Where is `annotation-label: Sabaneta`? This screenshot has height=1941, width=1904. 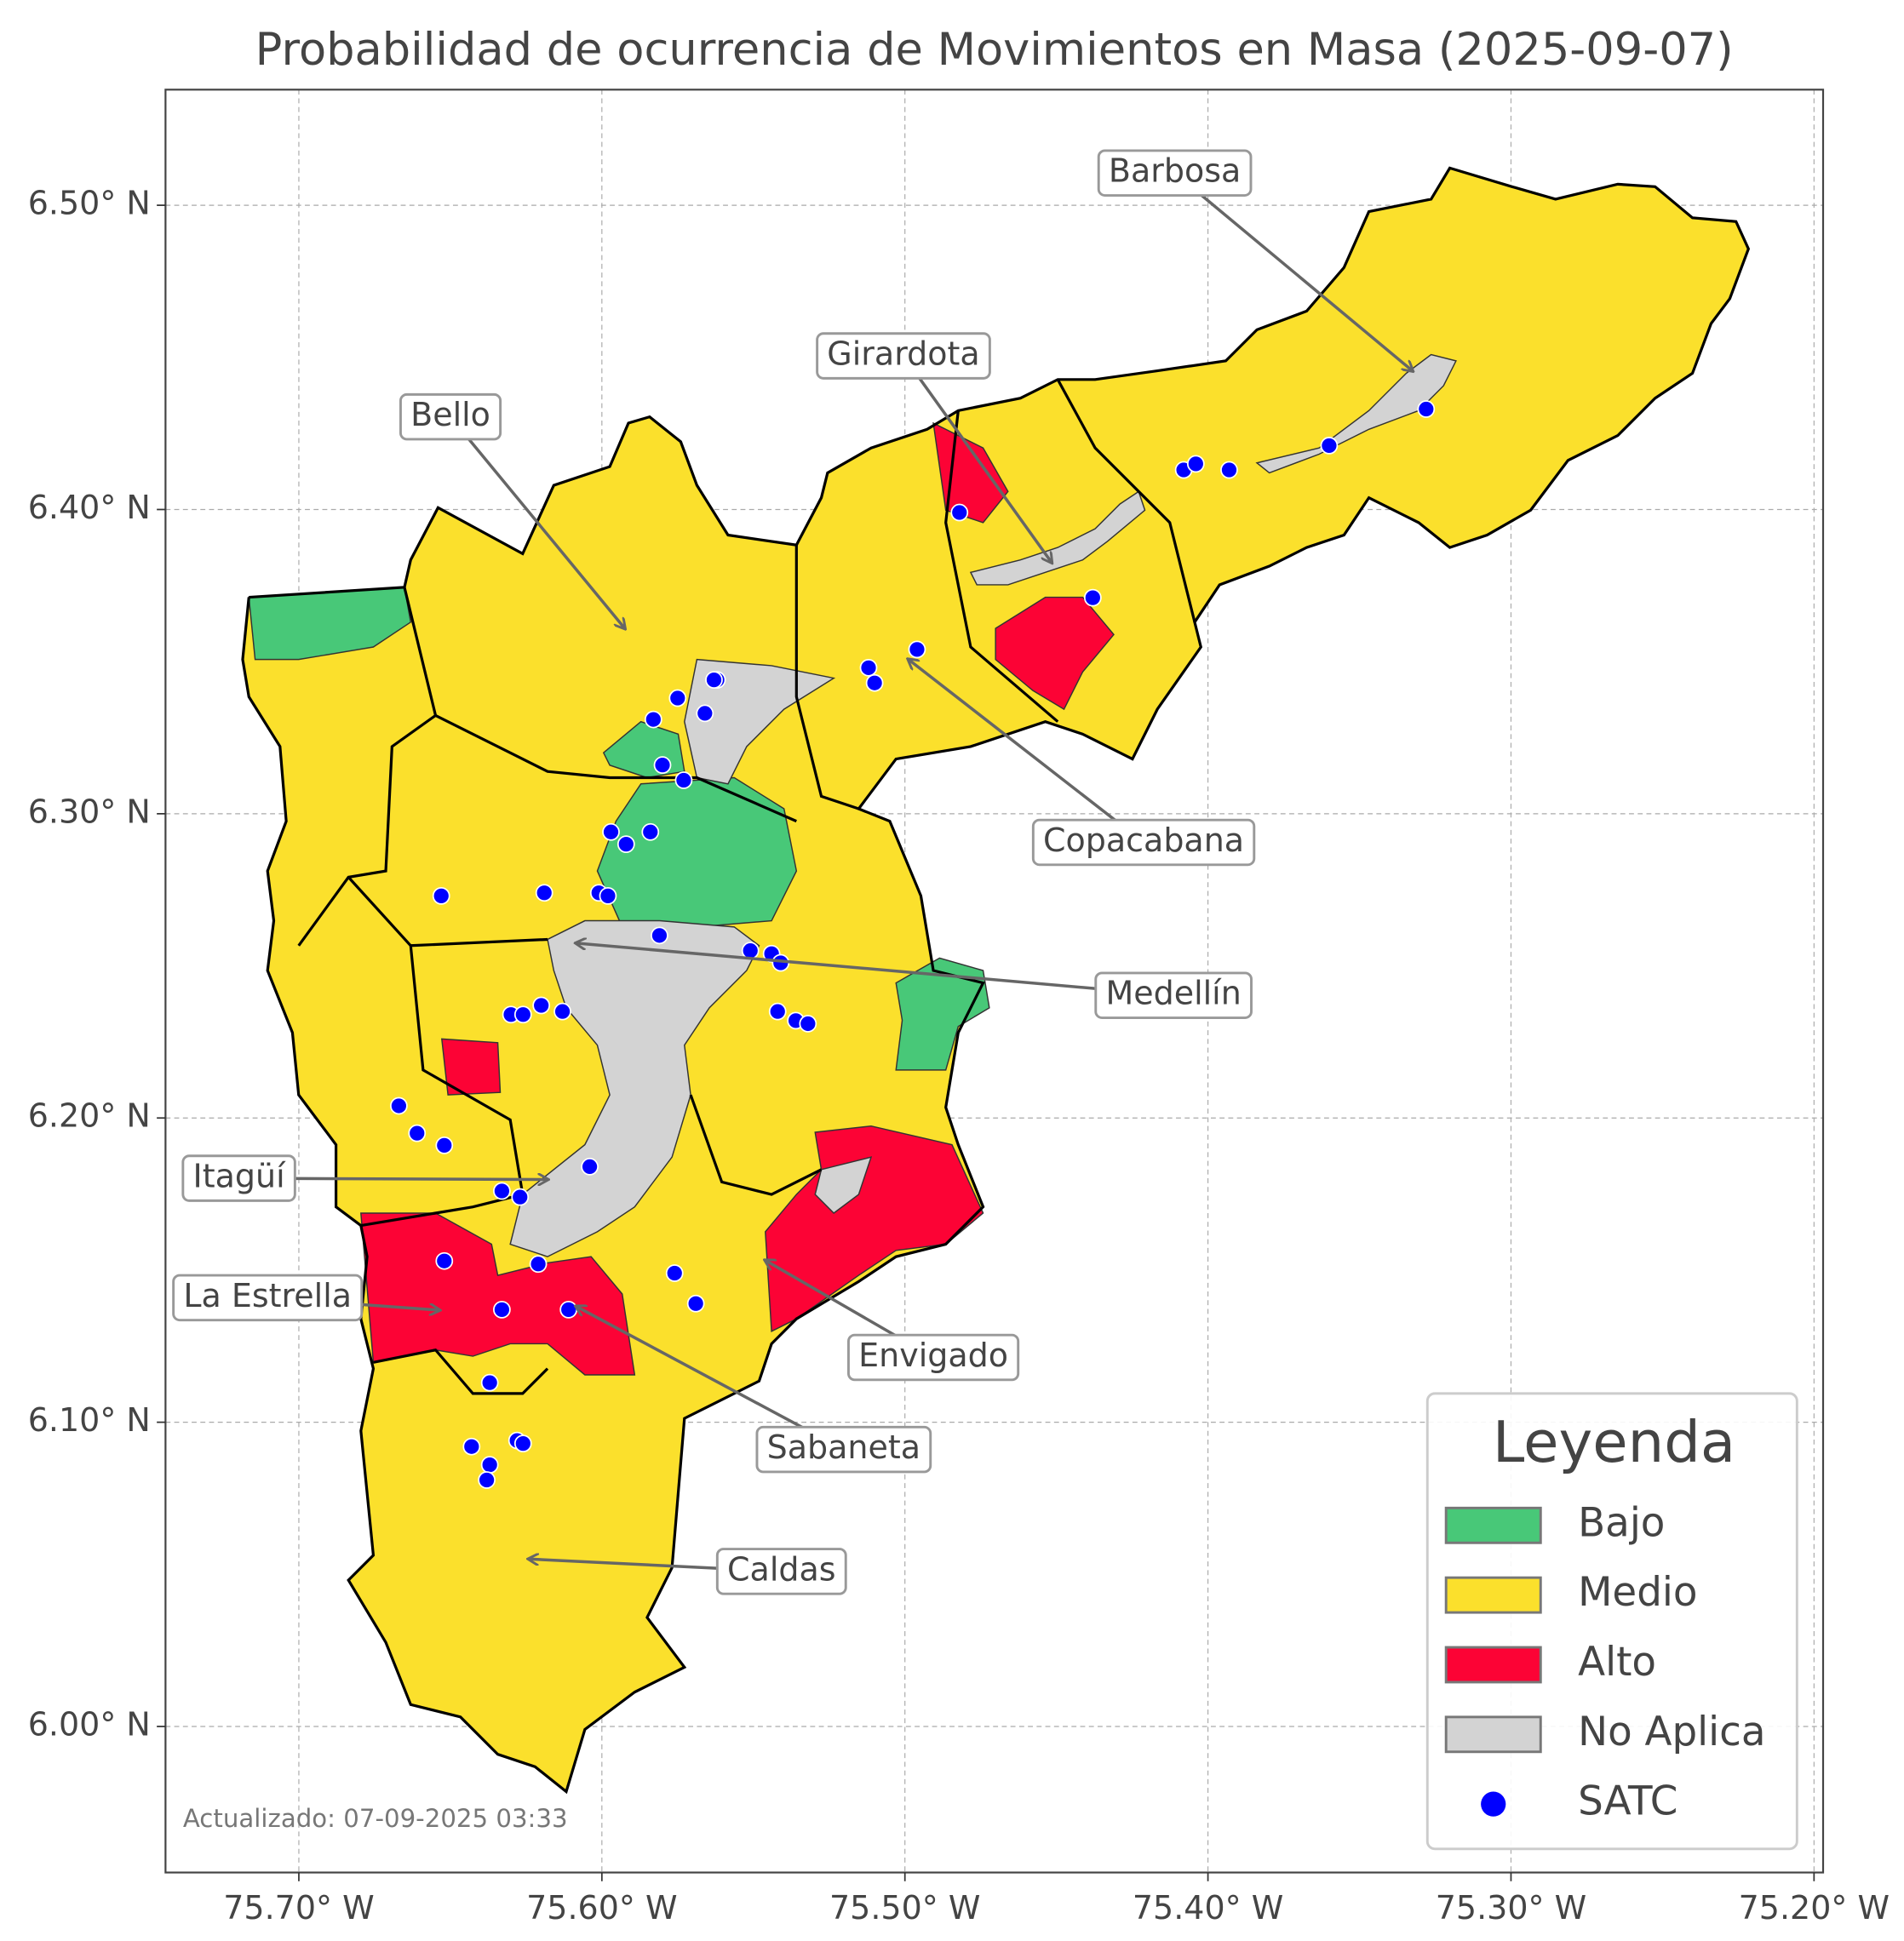
annotation-label: Sabaneta is located at coordinates (844, 1447).